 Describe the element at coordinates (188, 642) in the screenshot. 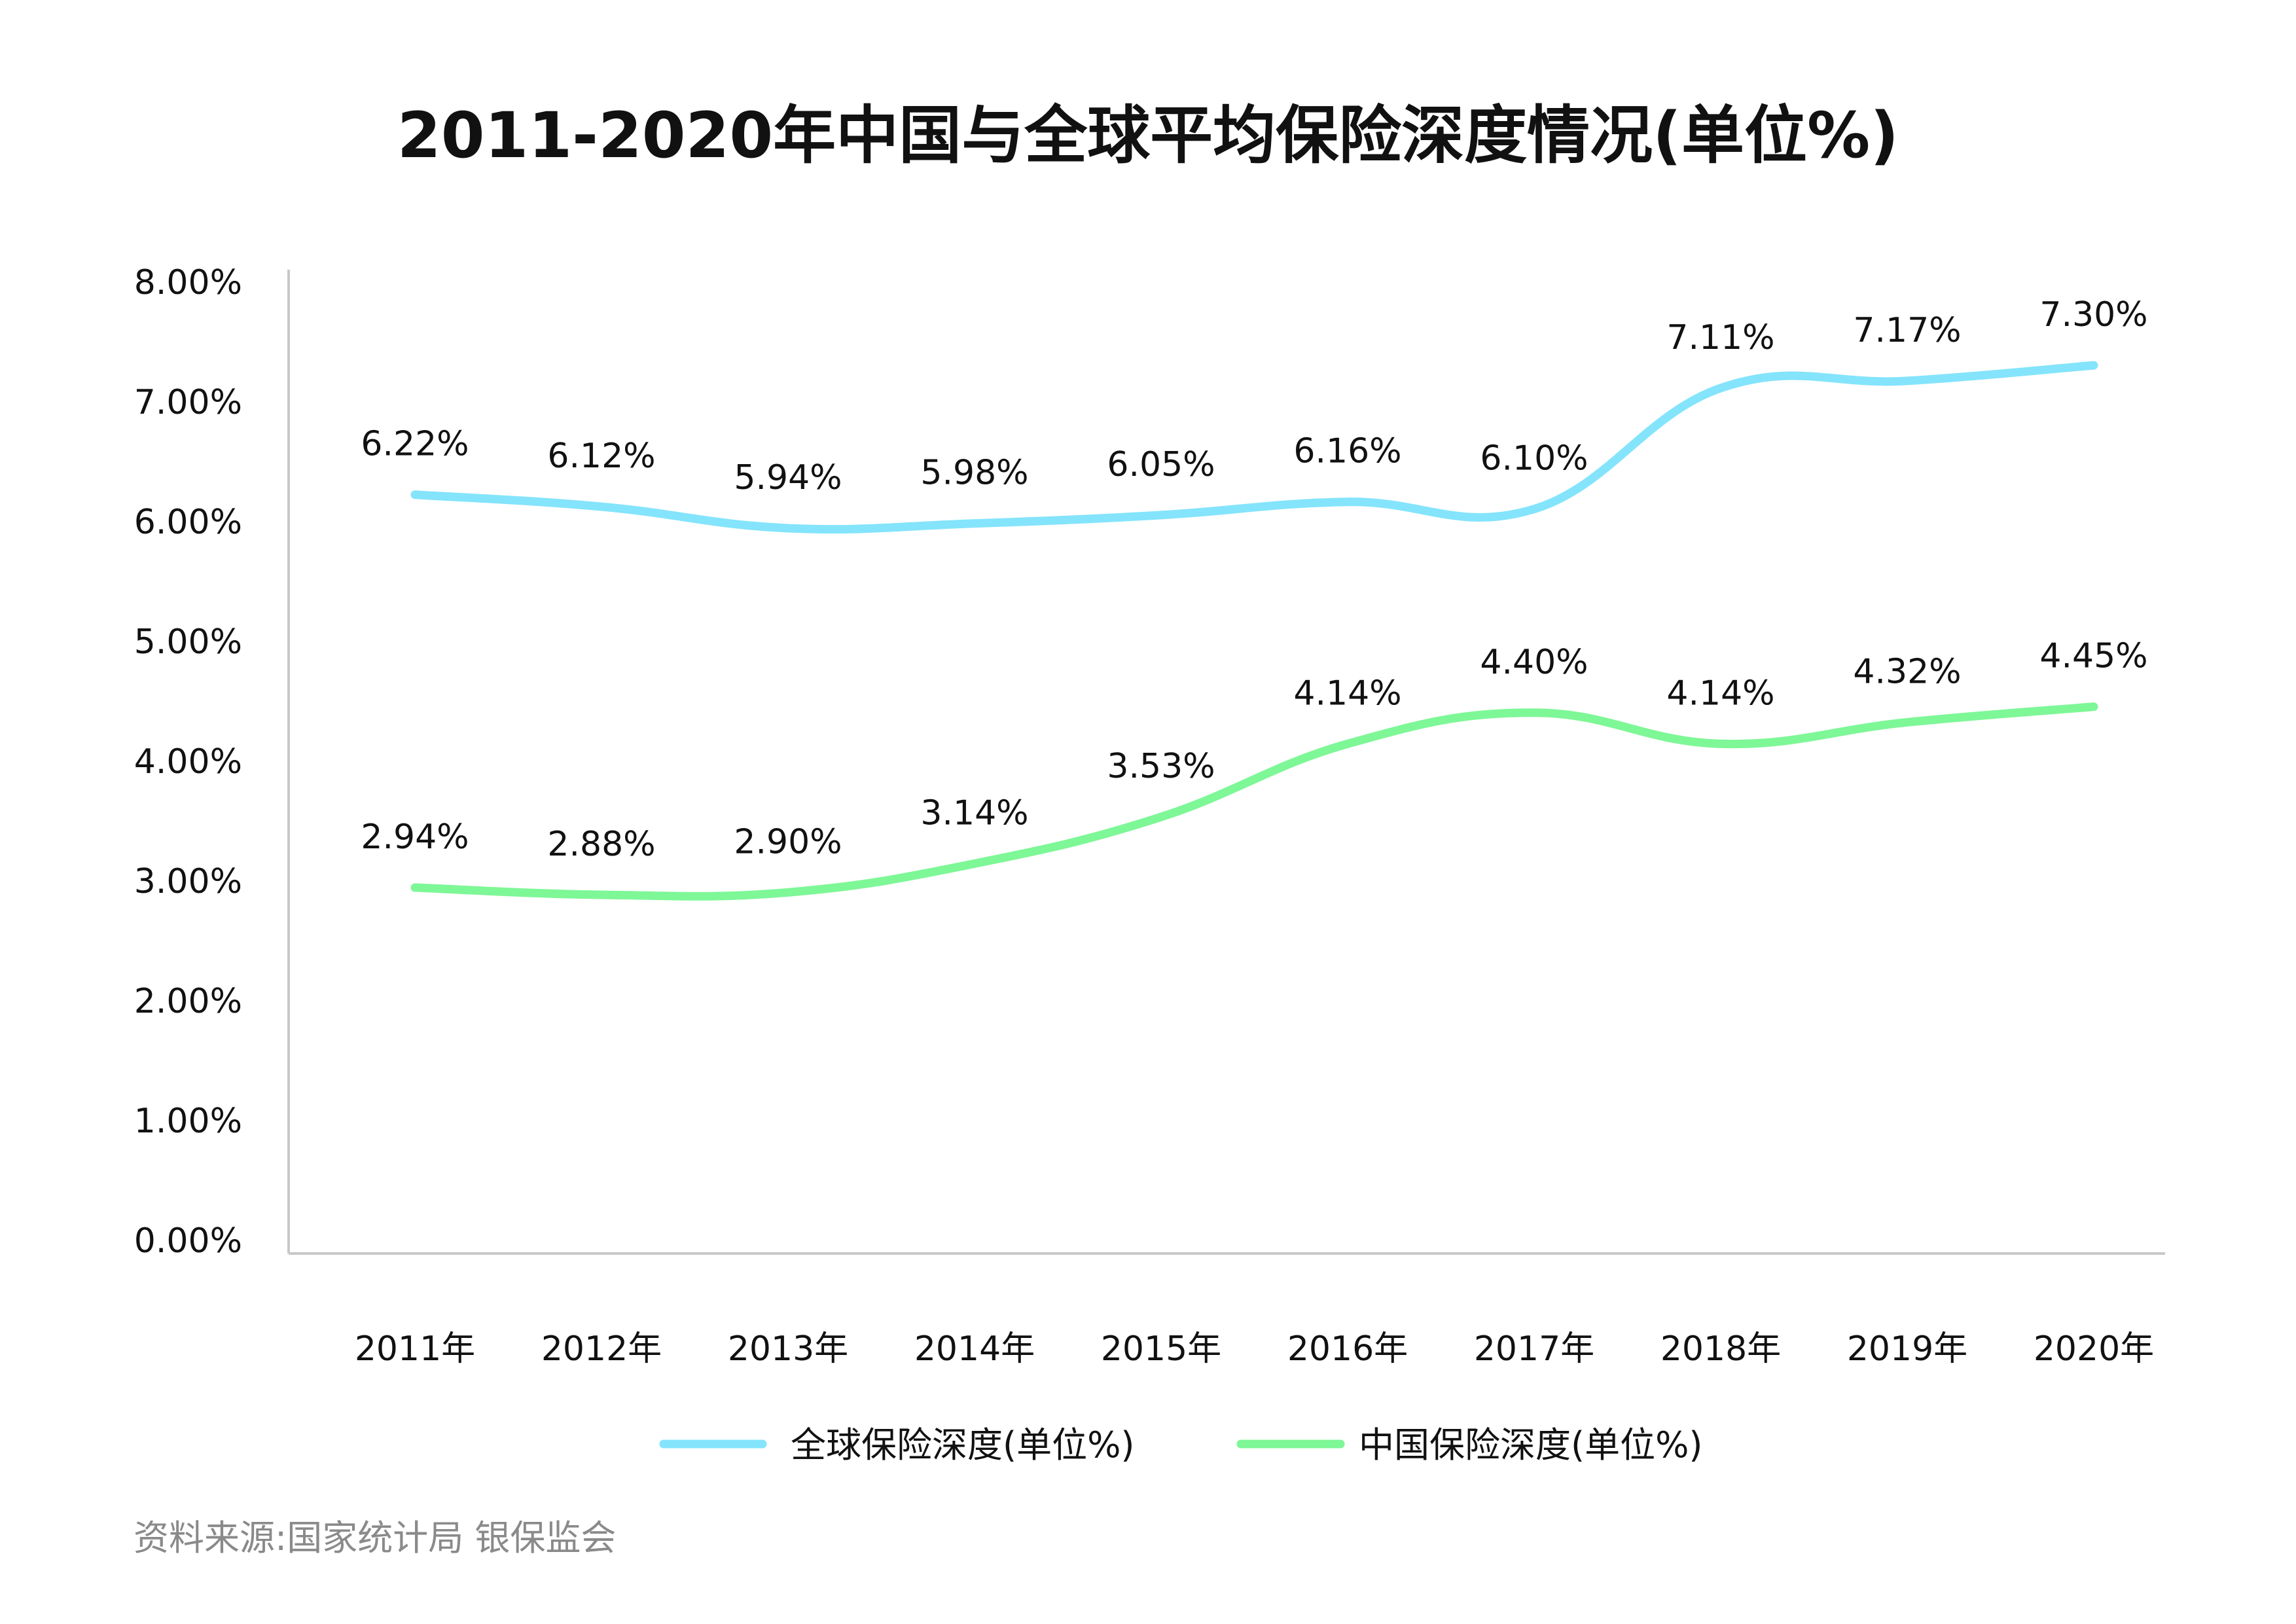

I see `y-tick-label: 5.00%` at that location.